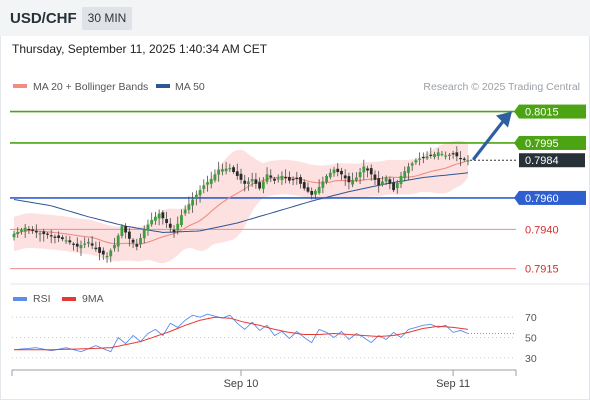 The width and height of the screenshot is (590, 400). I want to click on rsi-tick-label: 30, so click(531, 359).